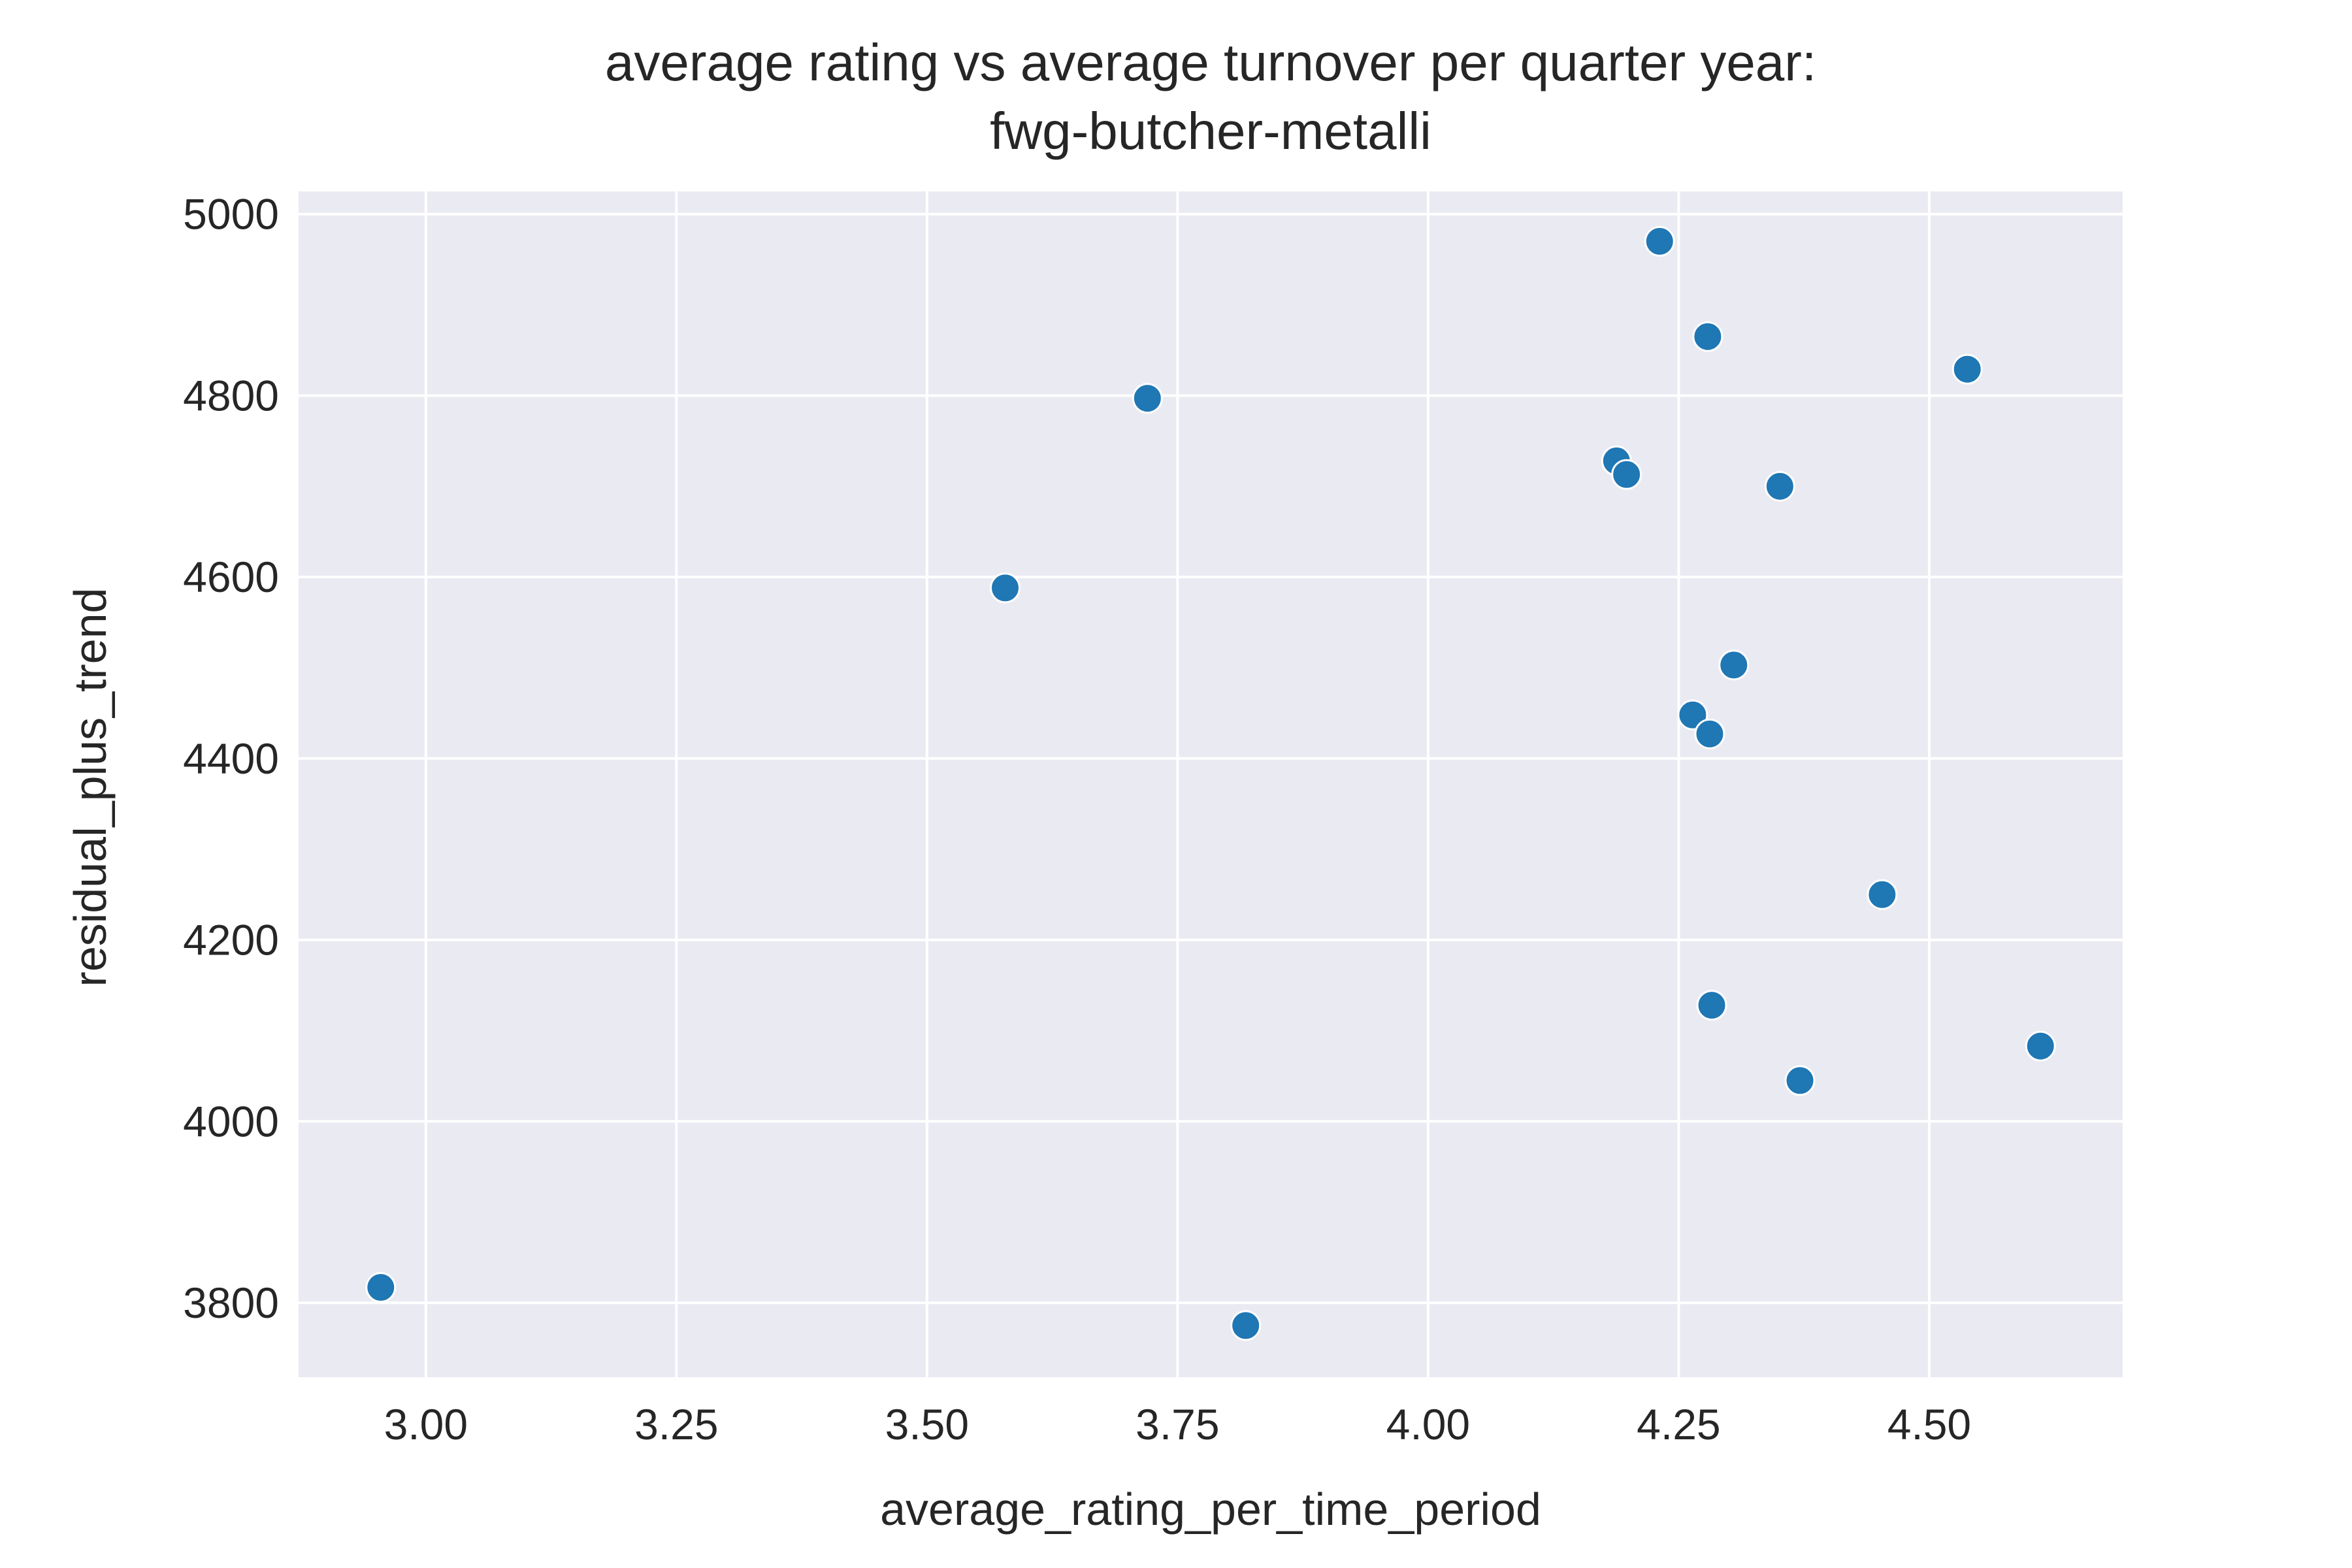 This screenshot has width=2352, height=1568. I want to click on y-tick-label: 4600, so click(231, 577).